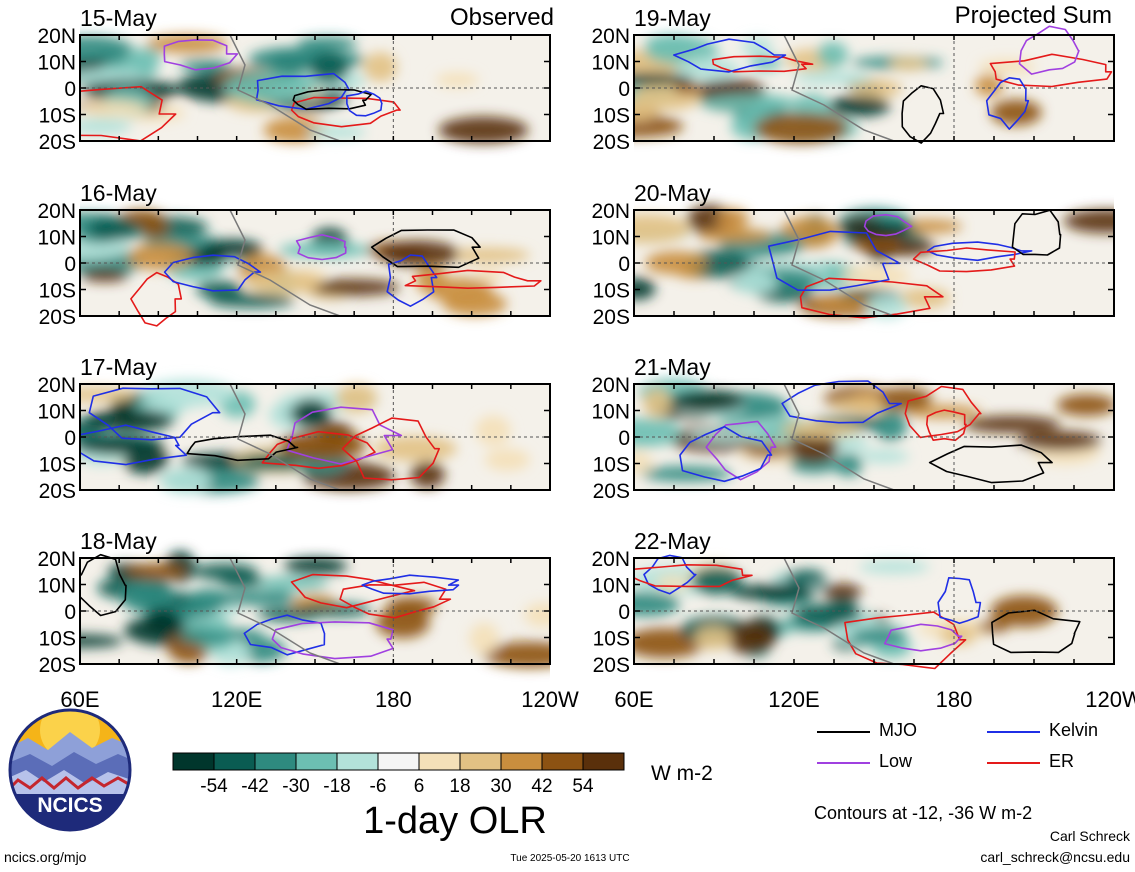 The width and height of the screenshot is (1135, 872). I want to click on legend-lines, so click(928, 747).